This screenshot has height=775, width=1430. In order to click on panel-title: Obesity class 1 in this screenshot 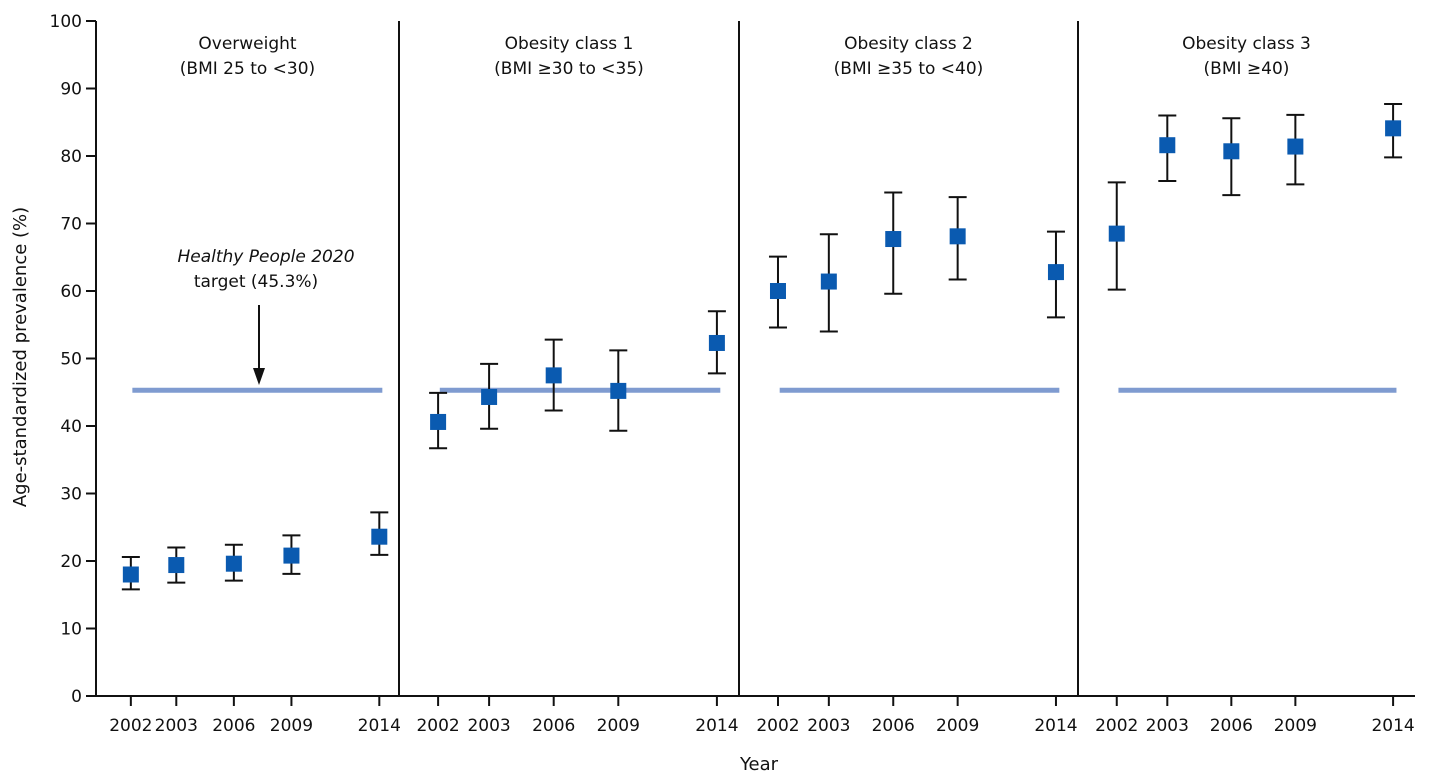, I will do `click(569, 44)`.